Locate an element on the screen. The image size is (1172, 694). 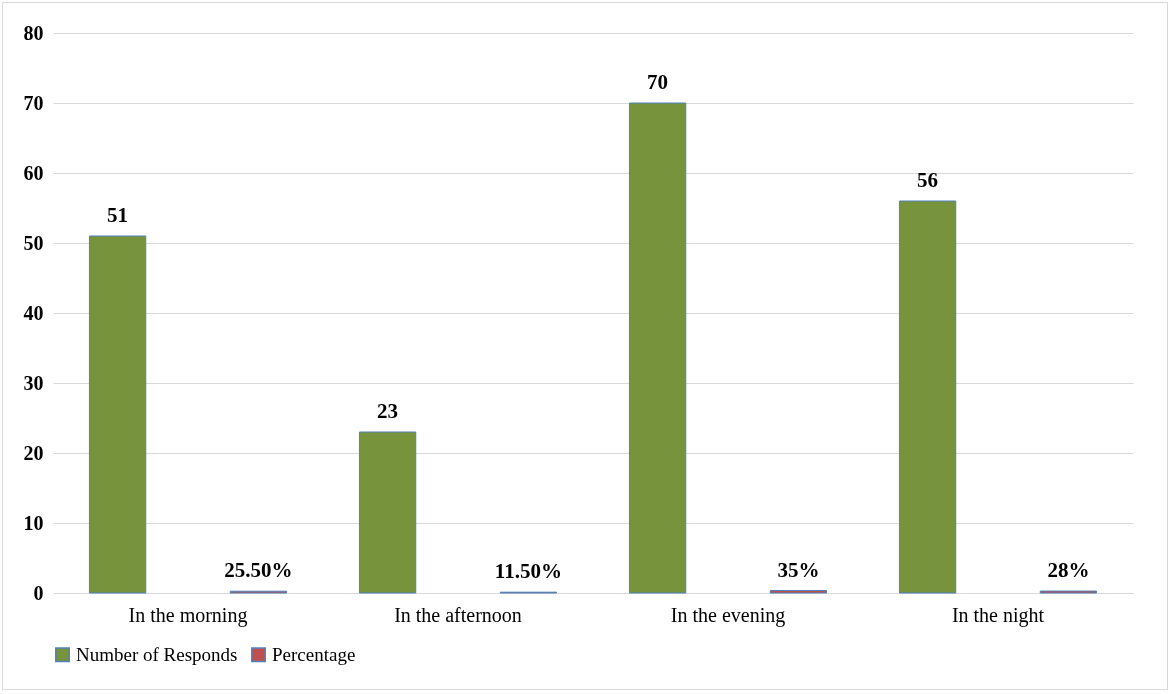
y-tick-label: 70 is located at coordinates (33, 102).